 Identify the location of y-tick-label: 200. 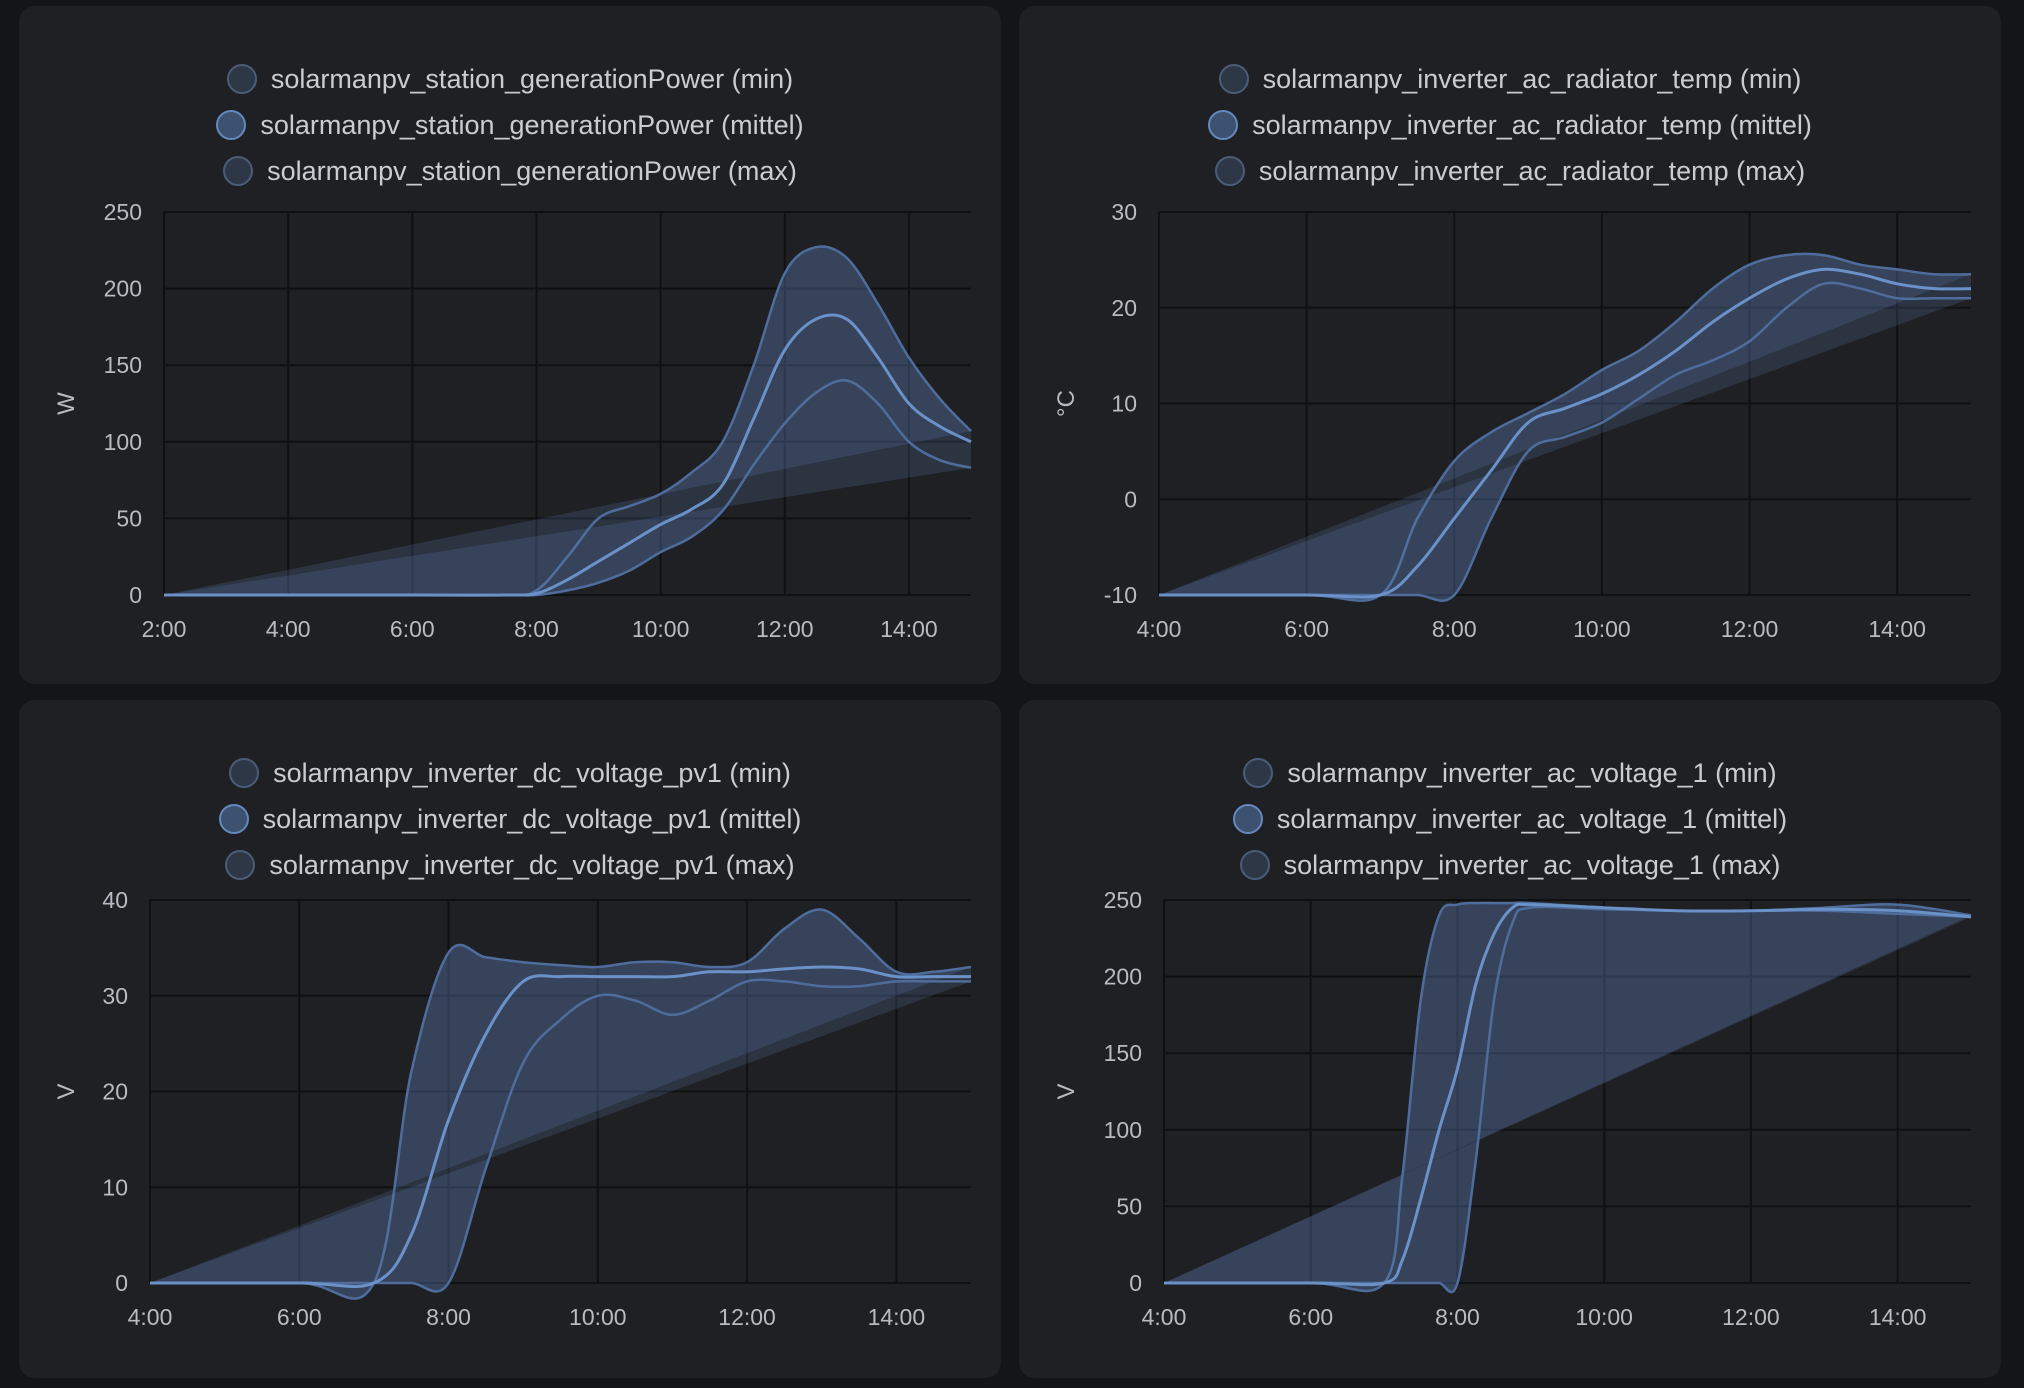
(123, 289).